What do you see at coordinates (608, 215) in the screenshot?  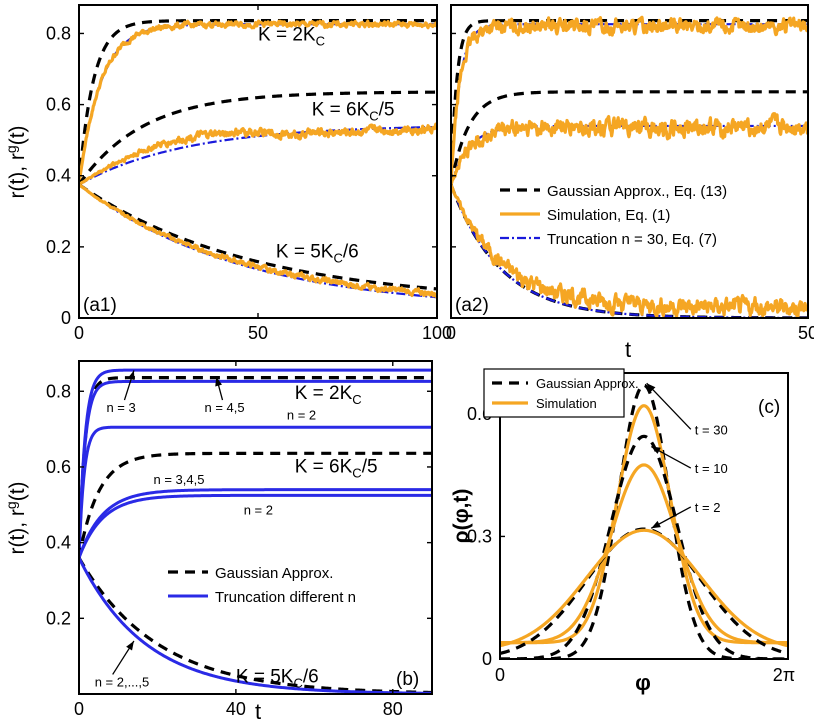 I see `legend-label-sim: Simulation, Eq. (1)` at bounding box center [608, 215].